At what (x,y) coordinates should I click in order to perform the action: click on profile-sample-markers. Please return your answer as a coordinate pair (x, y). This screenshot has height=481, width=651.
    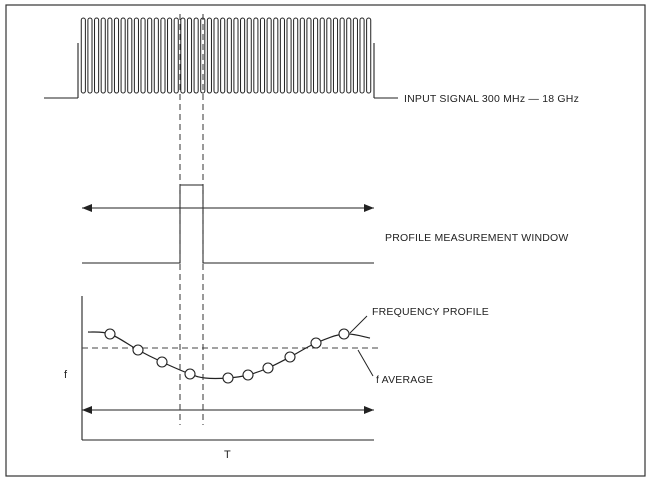
    Looking at the image, I should click on (227, 356).